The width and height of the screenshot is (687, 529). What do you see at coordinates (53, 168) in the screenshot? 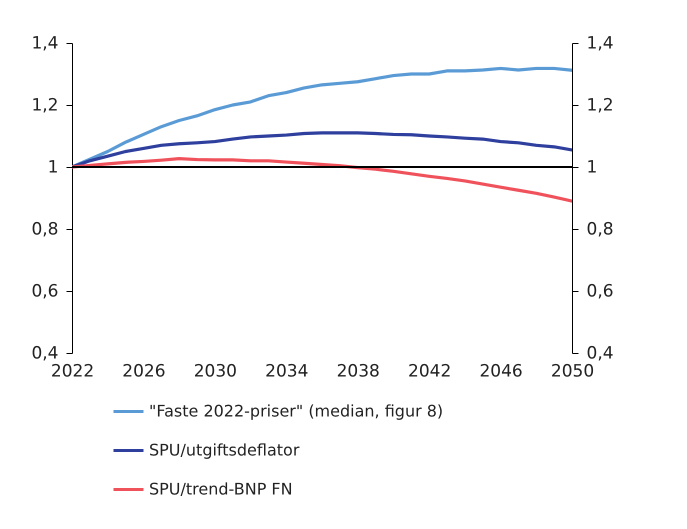
I see `y-tick-label: 1` at bounding box center [53, 168].